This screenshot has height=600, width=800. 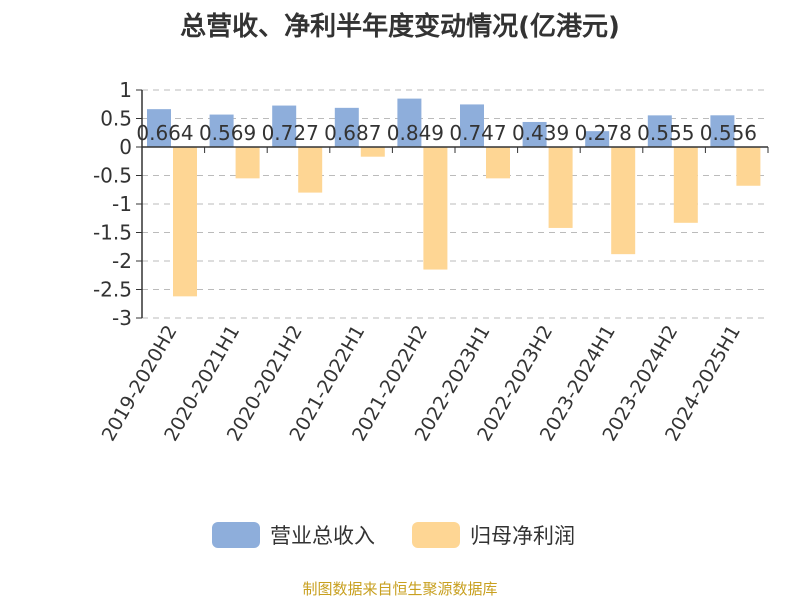 I want to click on y-tick-label: 0, so click(x=125, y=147).